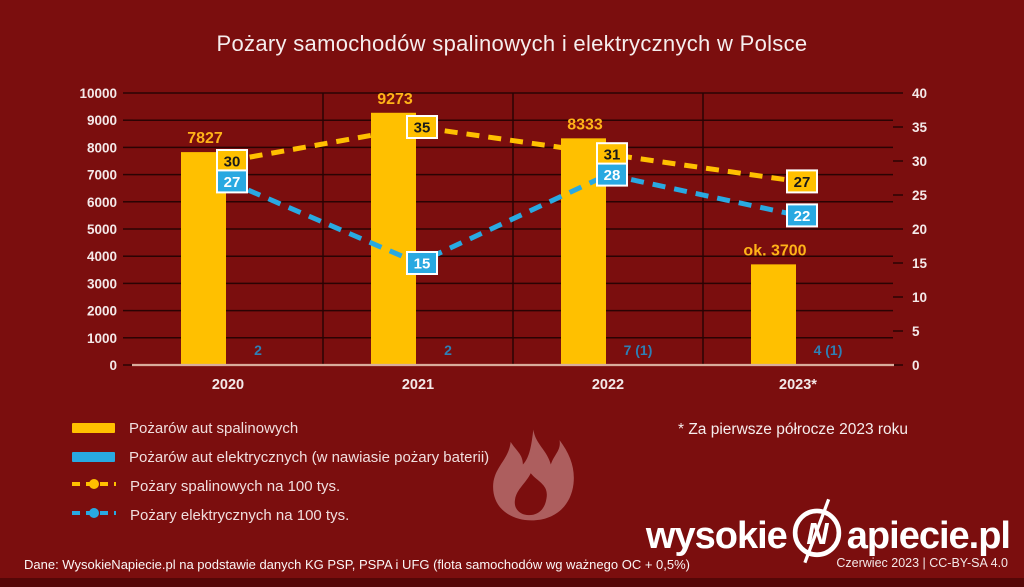  Describe the element at coordinates (716, 535) in the screenshot. I see `logo-text-left: wysokie` at that location.